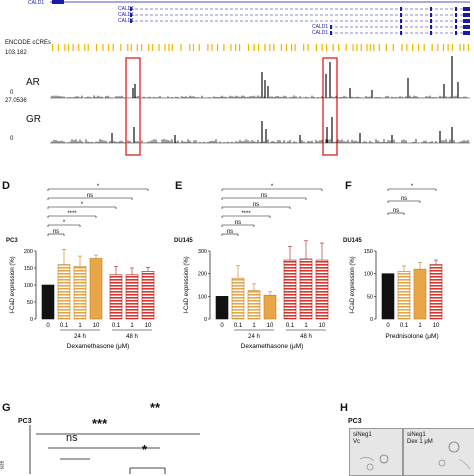 The image size is (474, 476). What do you see at coordinates (12, 139) in the screenshot?
I see `gr-track-min: 0` at bounding box center [12, 139].